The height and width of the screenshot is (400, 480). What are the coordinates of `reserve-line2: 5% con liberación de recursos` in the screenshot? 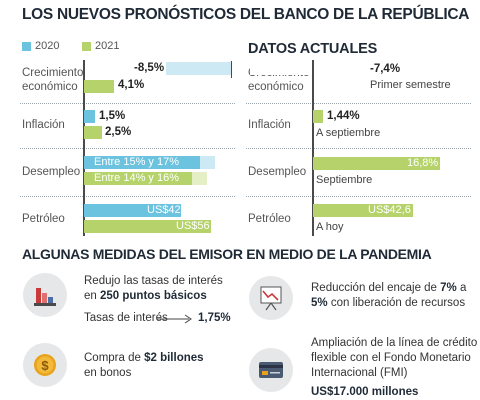 It's located at (388, 303).